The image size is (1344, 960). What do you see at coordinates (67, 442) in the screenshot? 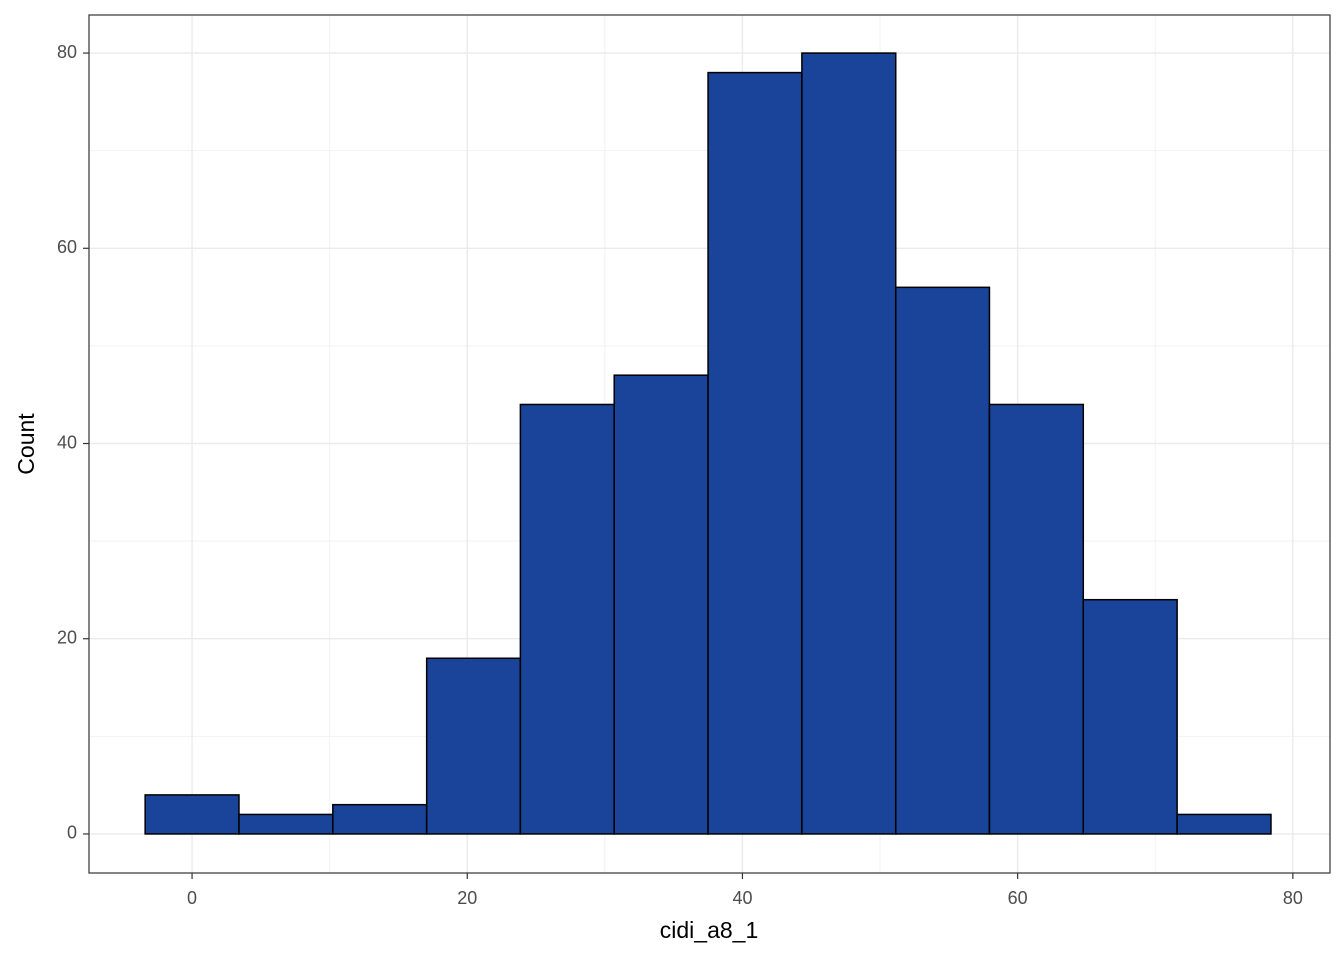
I see `y-tick-label: 40` at bounding box center [67, 442].